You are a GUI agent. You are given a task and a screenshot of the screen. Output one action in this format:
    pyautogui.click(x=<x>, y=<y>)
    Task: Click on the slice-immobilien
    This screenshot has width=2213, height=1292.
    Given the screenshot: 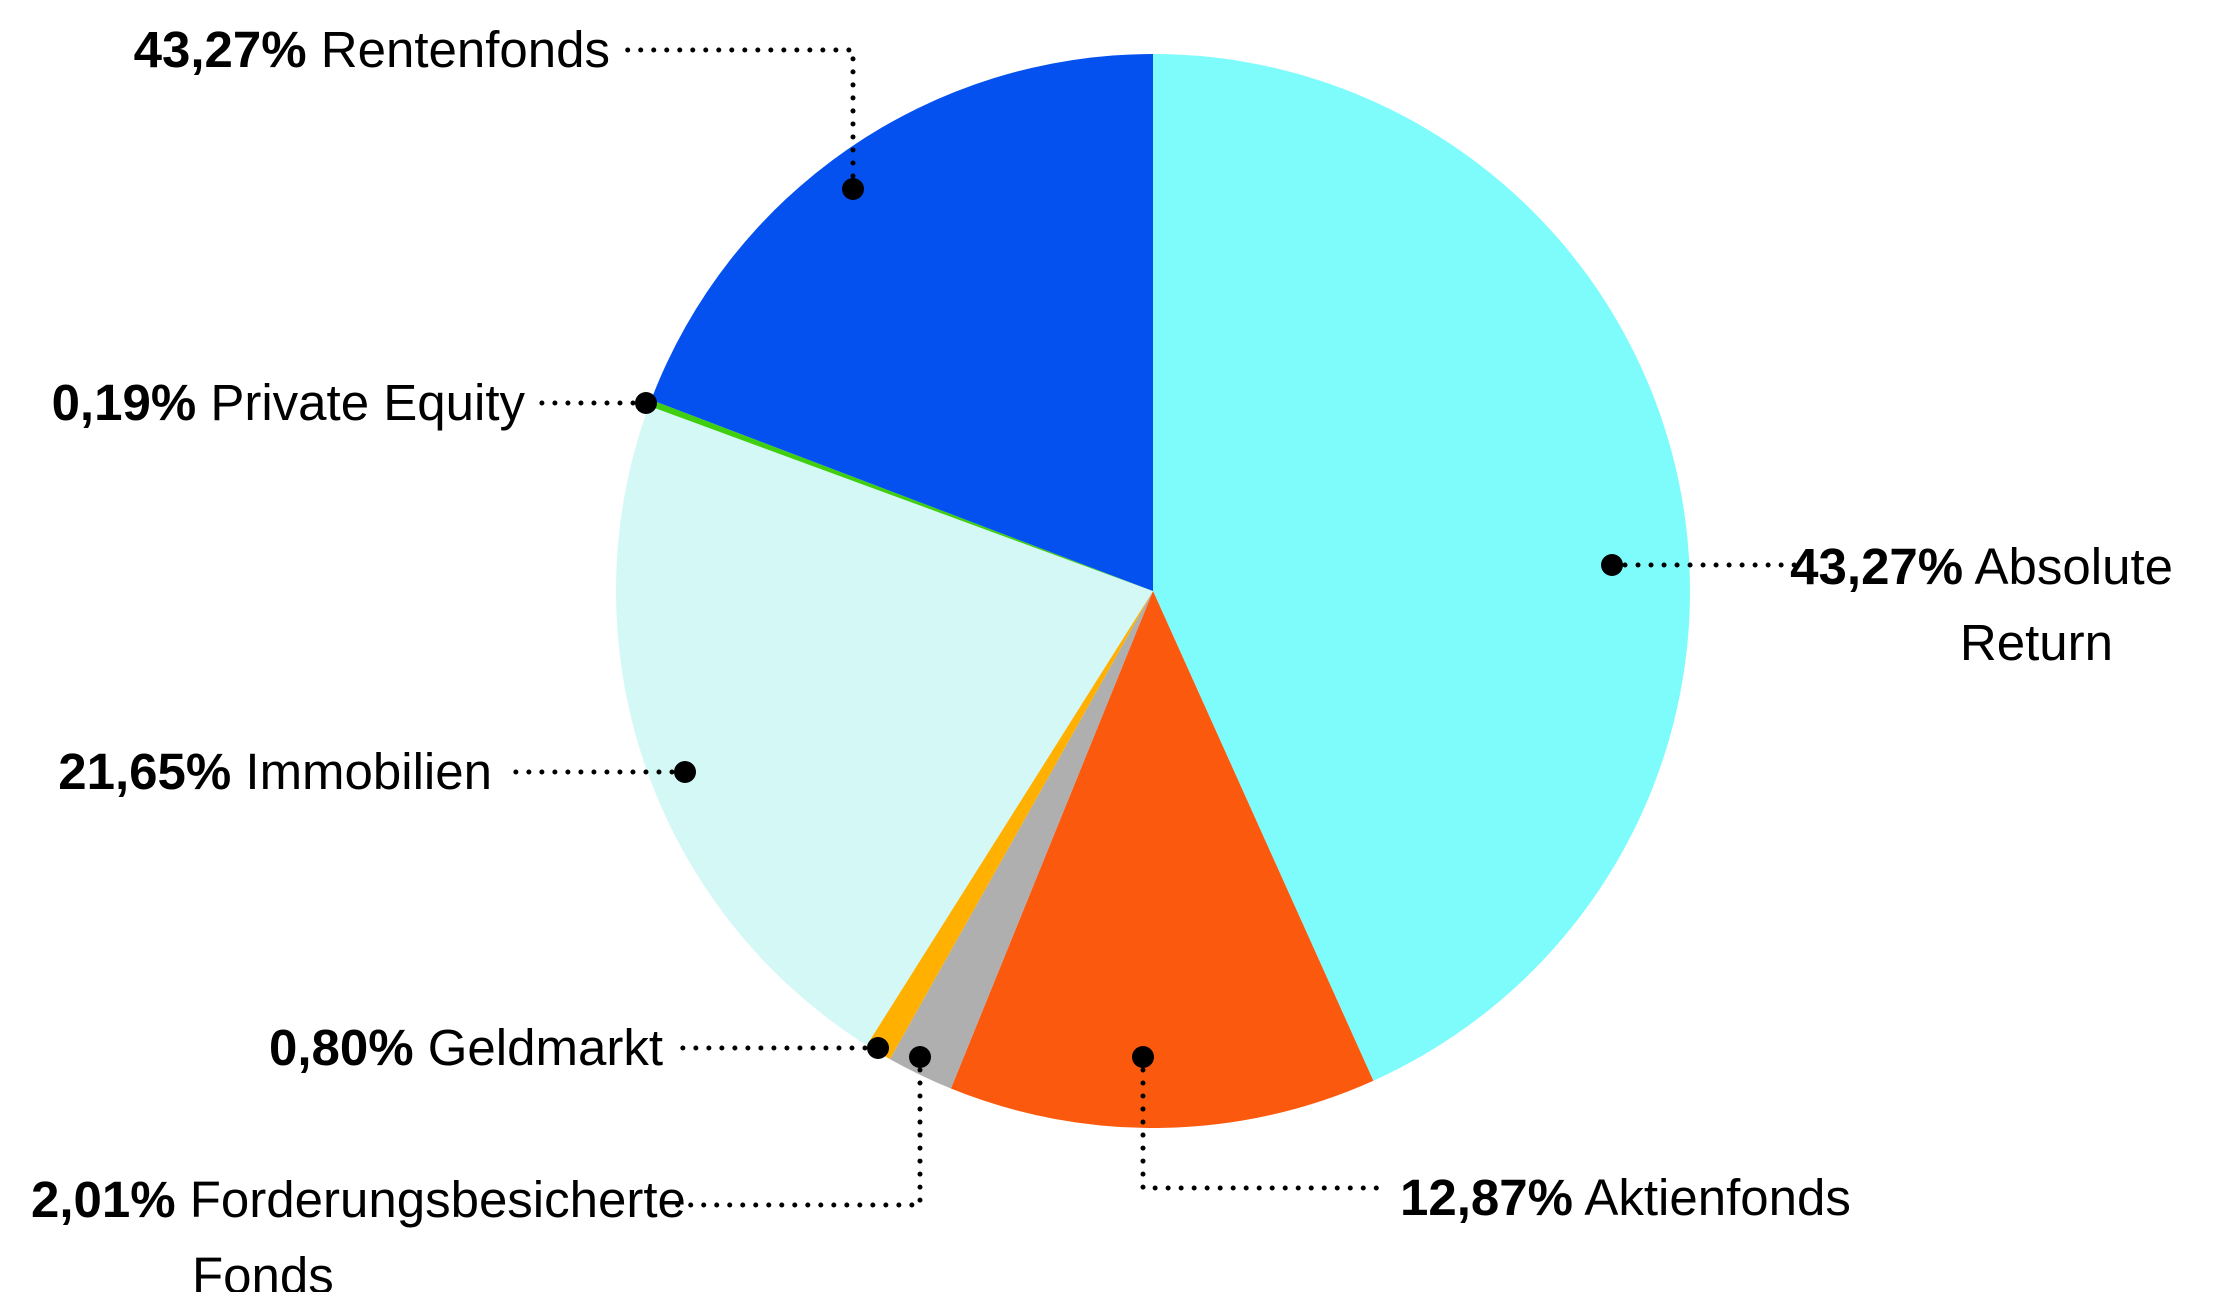 What is the action you would take?
    pyautogui.click(x=884, y=725)
    